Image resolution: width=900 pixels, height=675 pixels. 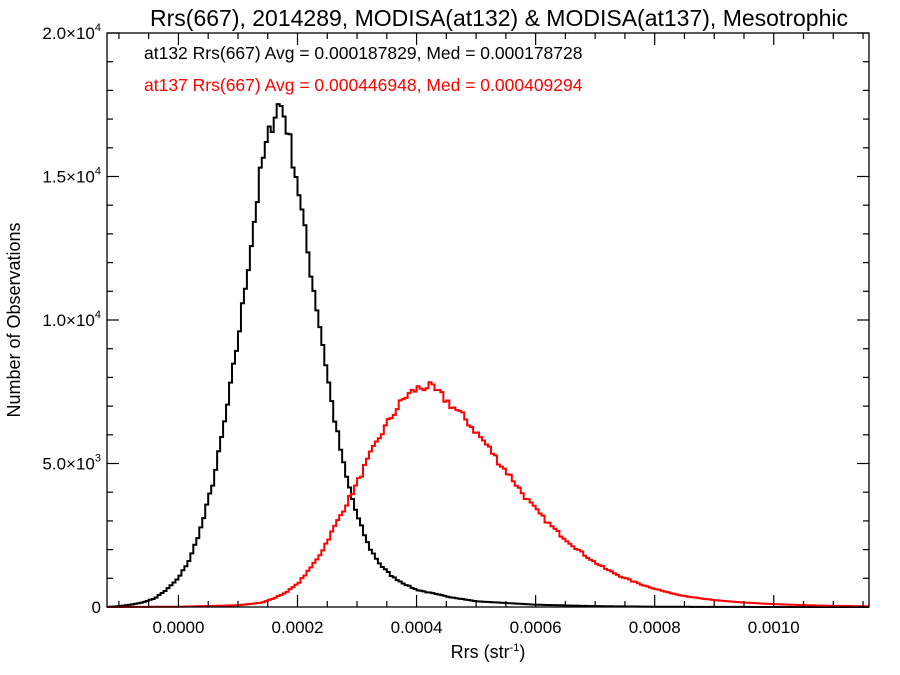 I want to click on x-tick-label: 0.0008, so click(x=655, y=627).